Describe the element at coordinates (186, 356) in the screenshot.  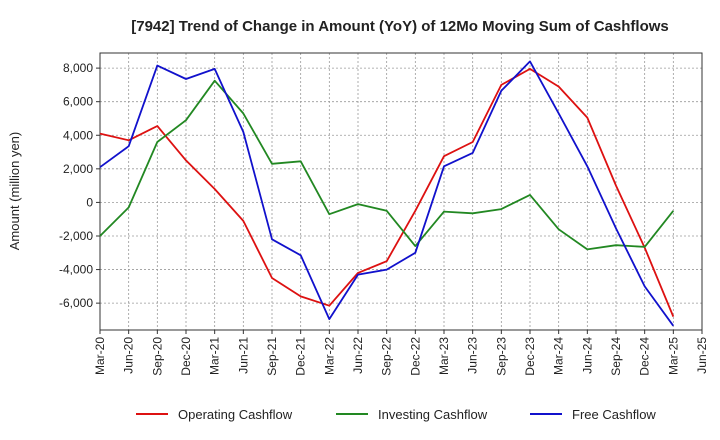
I see `x-tick-label: Dec-20` at that location.